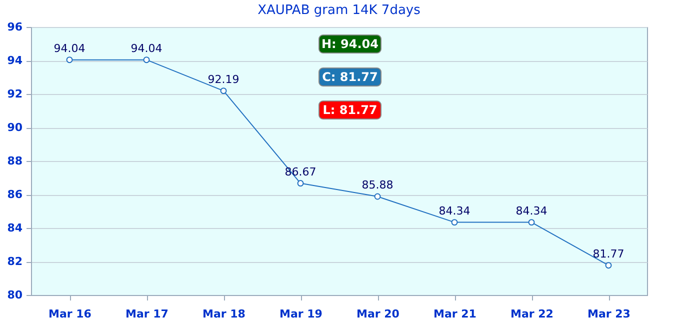  Describe the element at coordinates (224, 314) in the screenshot. I see `x-tick-label: Mar 18` at that location.